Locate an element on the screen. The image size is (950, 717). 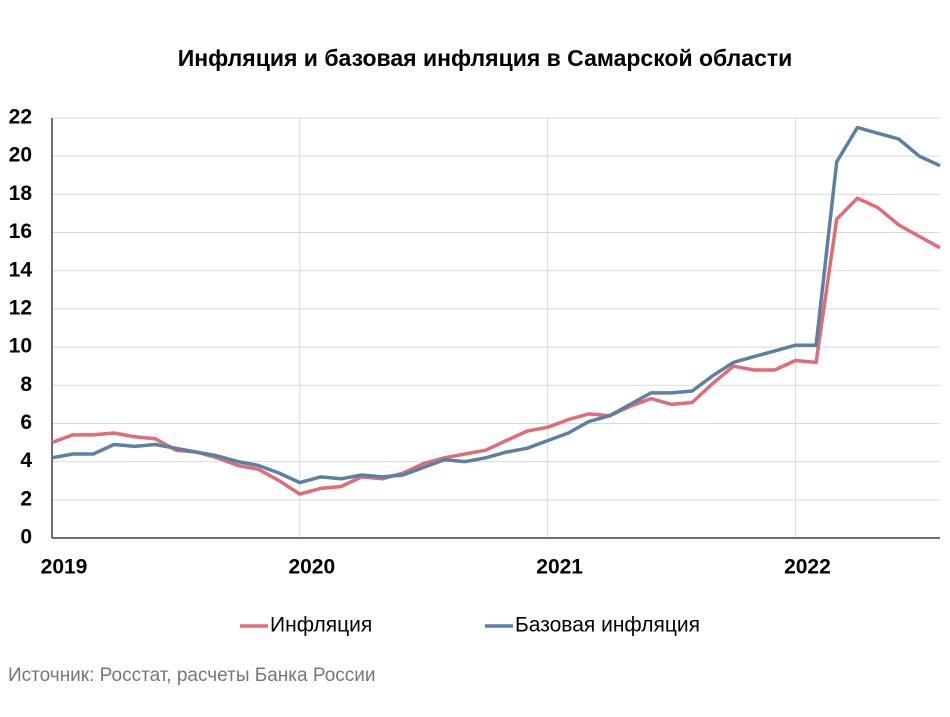
x-tick-label: 2020 is located at coordinates (311, 567).